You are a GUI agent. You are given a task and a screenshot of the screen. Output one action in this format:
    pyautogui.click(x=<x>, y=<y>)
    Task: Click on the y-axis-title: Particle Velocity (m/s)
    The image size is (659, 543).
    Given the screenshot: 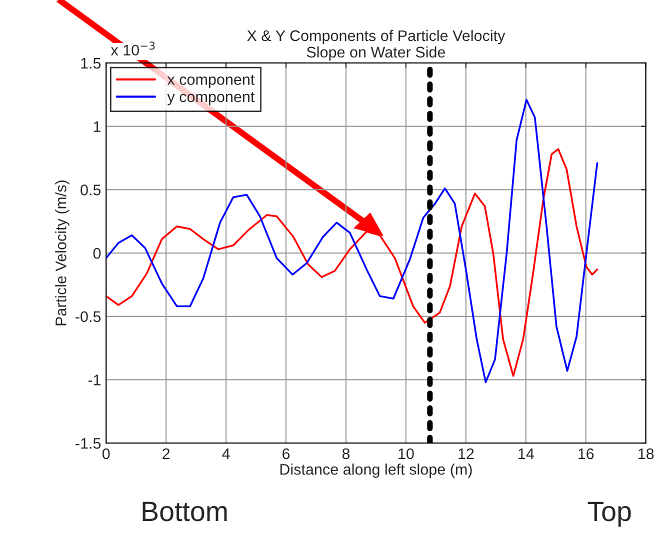 What is the action you would take?
    pyautogui.click(x=62, y=253)
    